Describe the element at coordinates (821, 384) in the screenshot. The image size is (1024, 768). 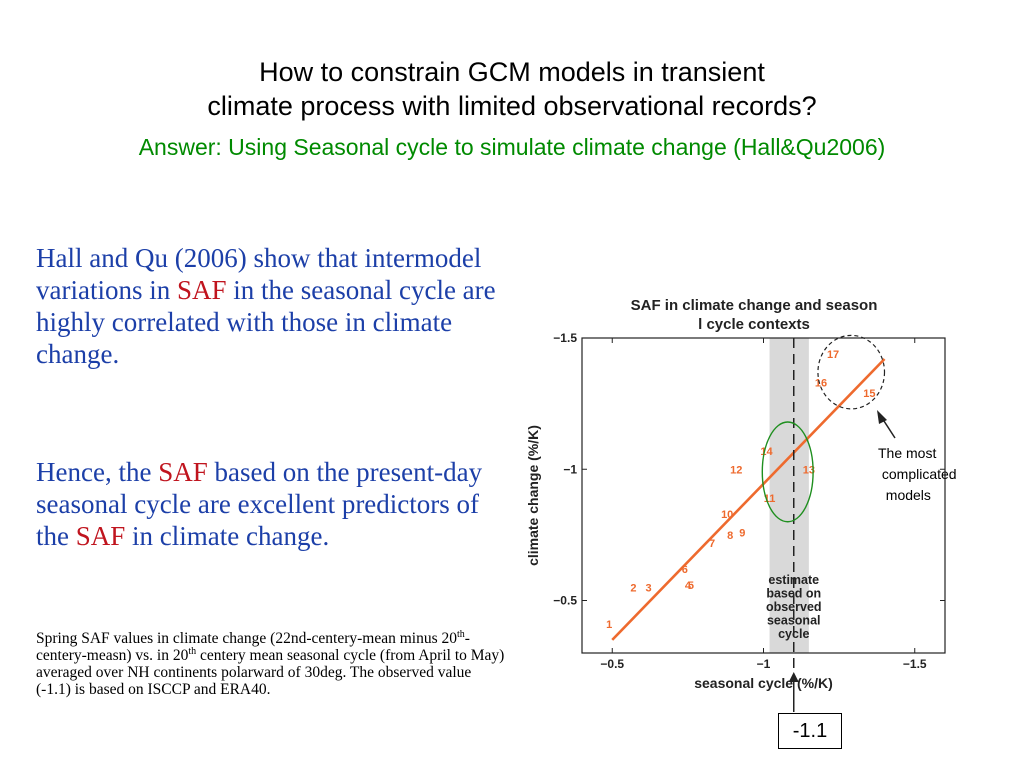
I see `model-point-label: 16` at that location.